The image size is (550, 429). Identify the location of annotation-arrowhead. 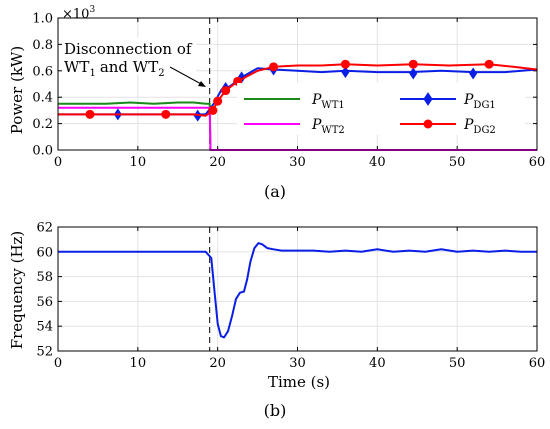
(202, 84).